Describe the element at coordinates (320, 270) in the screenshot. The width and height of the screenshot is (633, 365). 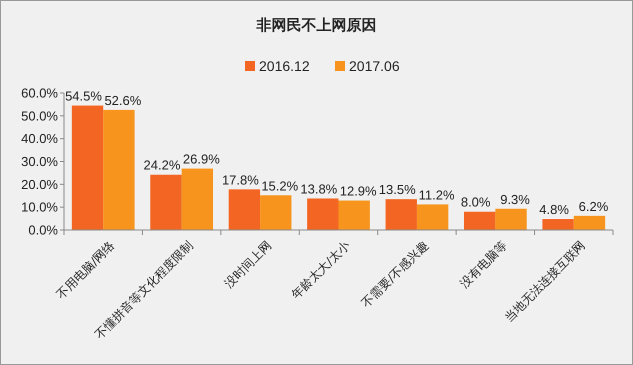
I see `x-tick-label: 年龄太大/太小` at that location.